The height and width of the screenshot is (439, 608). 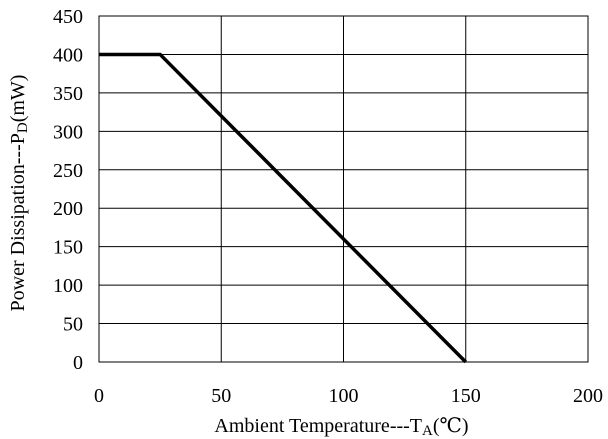 I want to click on x-tick-label: 100, so click(x=344, y=396).